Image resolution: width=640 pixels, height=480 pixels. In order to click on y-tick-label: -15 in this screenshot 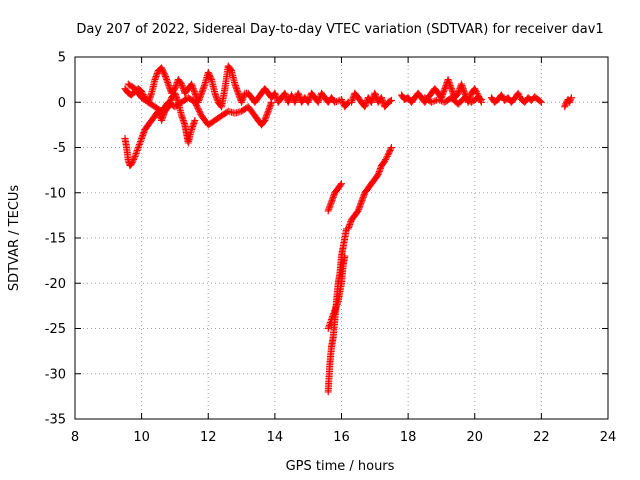, I will do `click(55, 239)`.